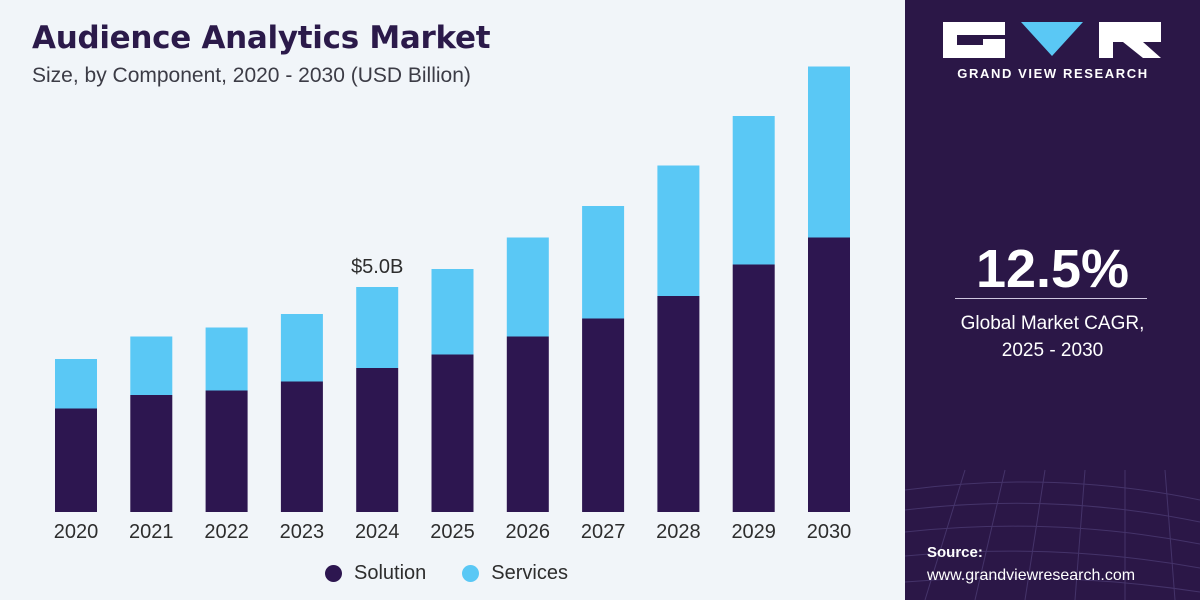 The image size is (1200, 600). Describe the element at coordinates (226, 532) in the screenshot. I see `x-tick-label-2022: 2022` at that location.